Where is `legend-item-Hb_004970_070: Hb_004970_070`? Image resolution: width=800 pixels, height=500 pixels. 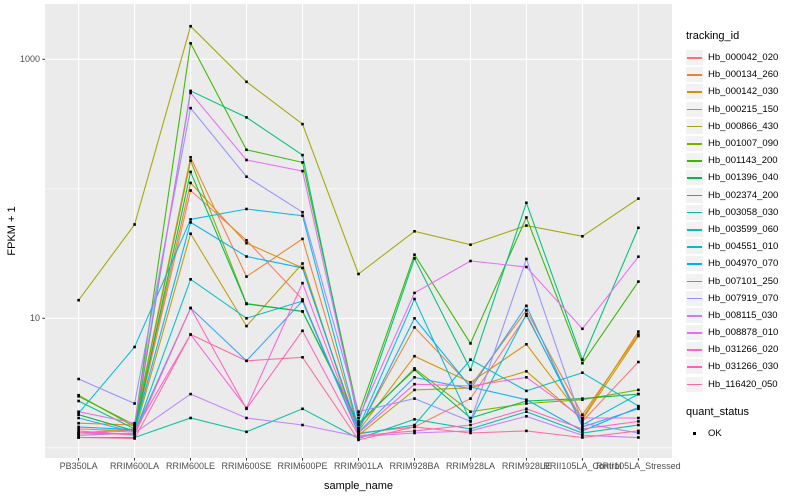 legend-item-Hb_004970_070: Hb_004970_070 is located at coordinates (742, 263).